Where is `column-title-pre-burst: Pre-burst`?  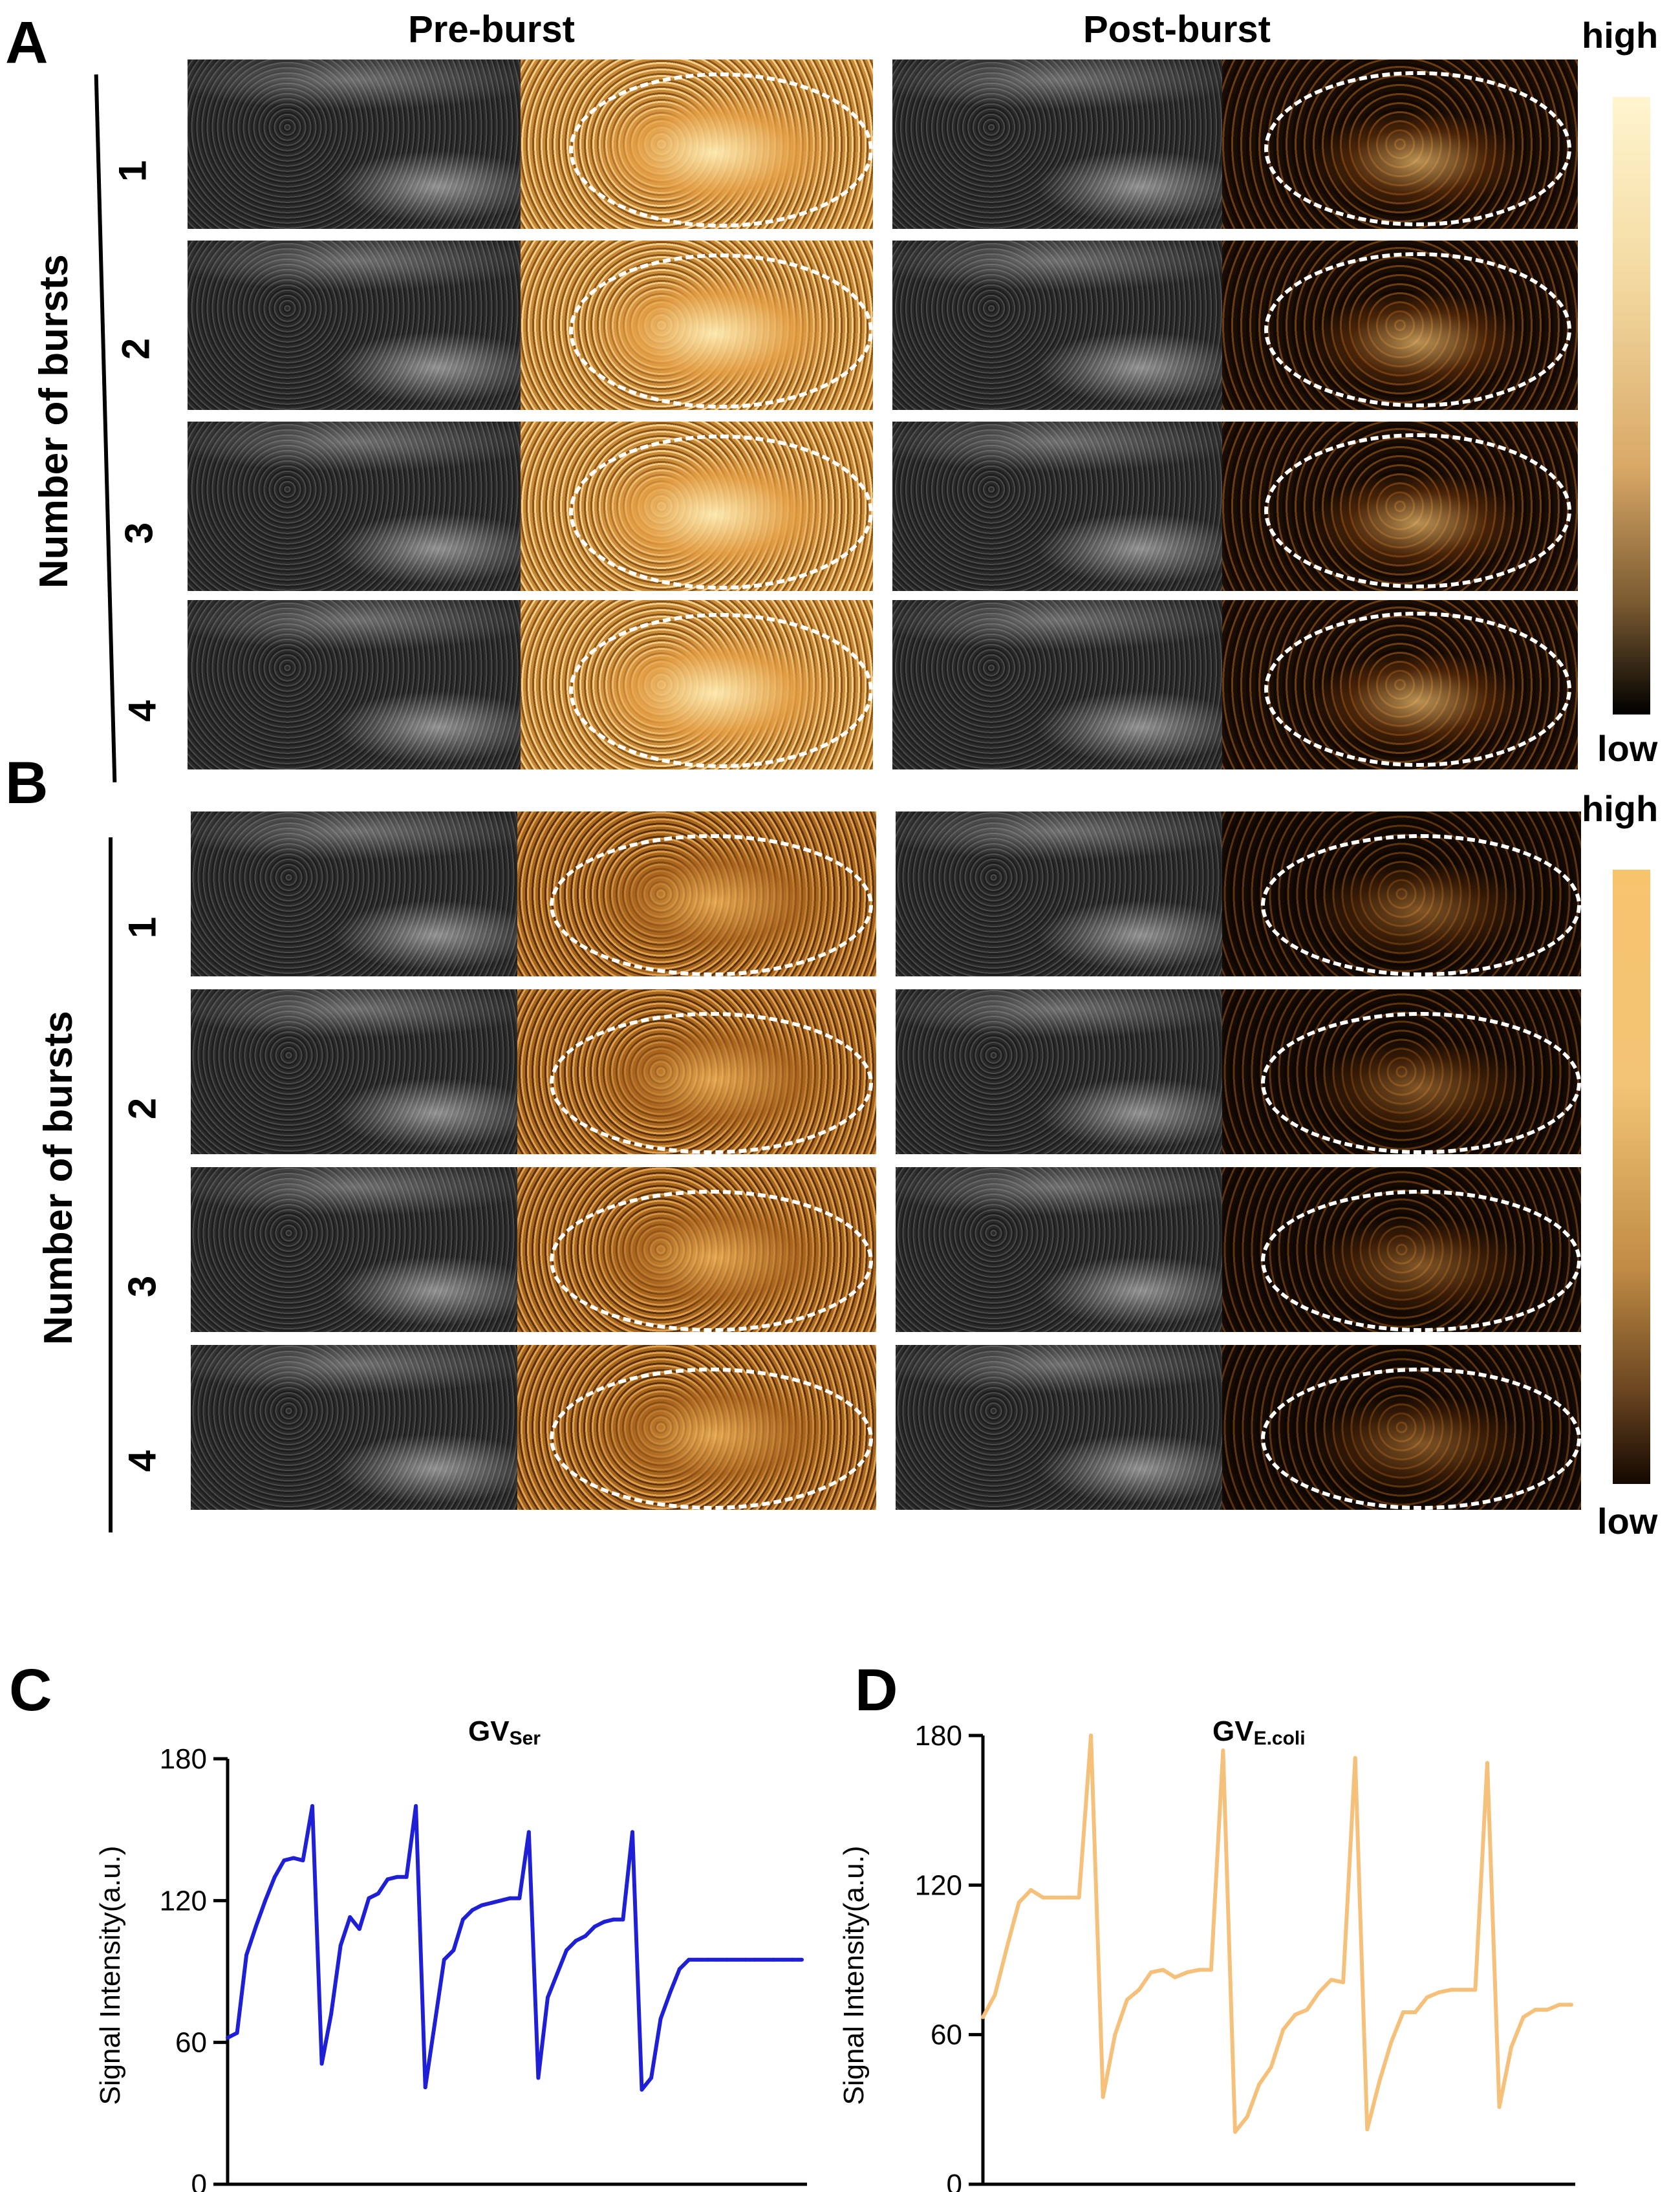 column-title-pre-burst: Pre-burst is located at coordinates (491, 29).